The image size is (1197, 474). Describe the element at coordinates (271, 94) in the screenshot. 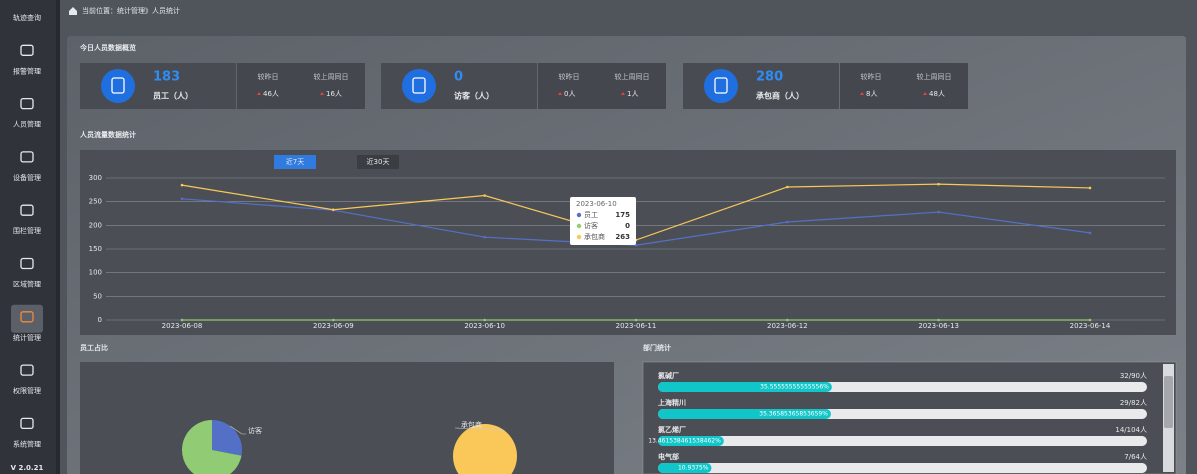

I see `compare-value: 46人` at that location.